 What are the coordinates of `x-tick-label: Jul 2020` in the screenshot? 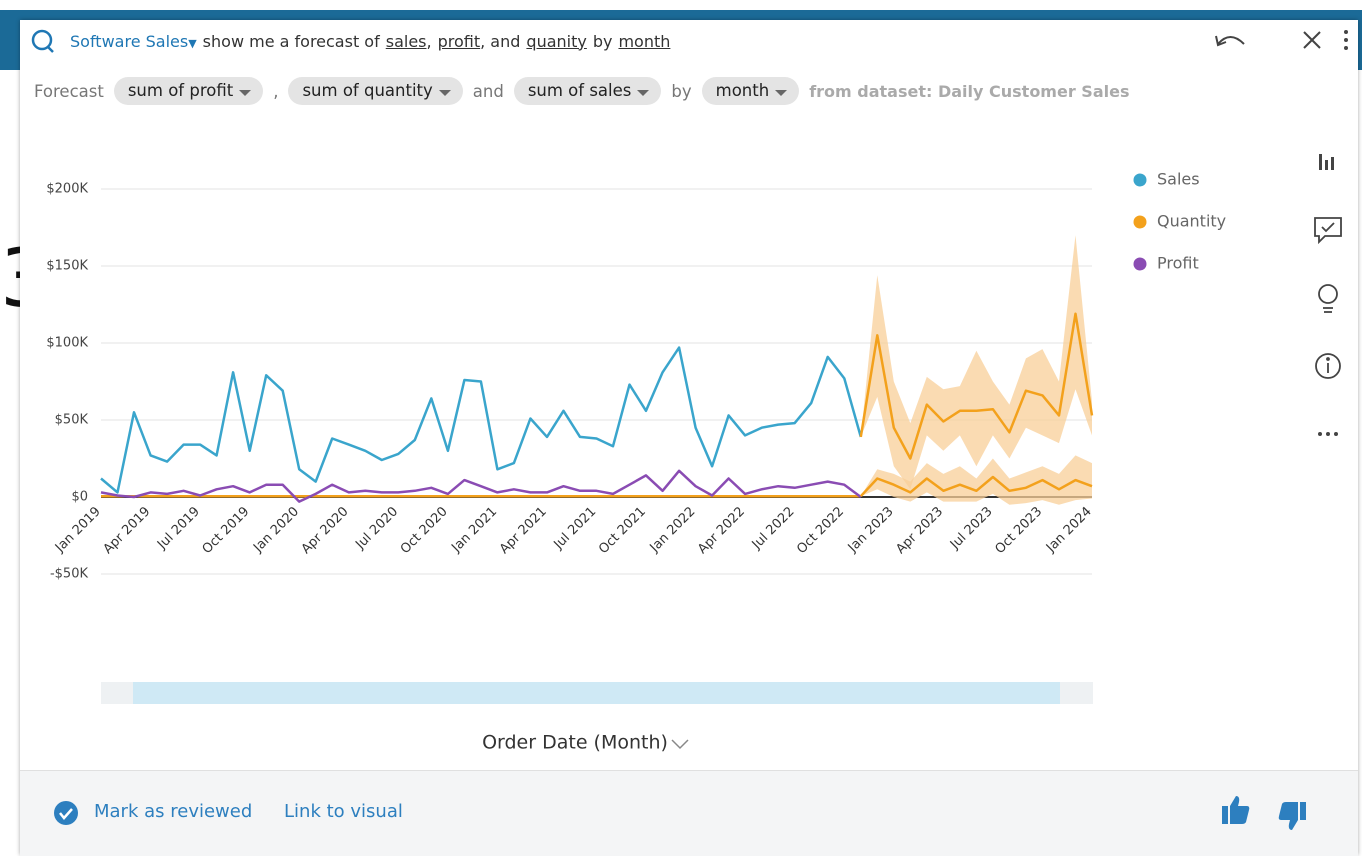 It's located at (376, 528).